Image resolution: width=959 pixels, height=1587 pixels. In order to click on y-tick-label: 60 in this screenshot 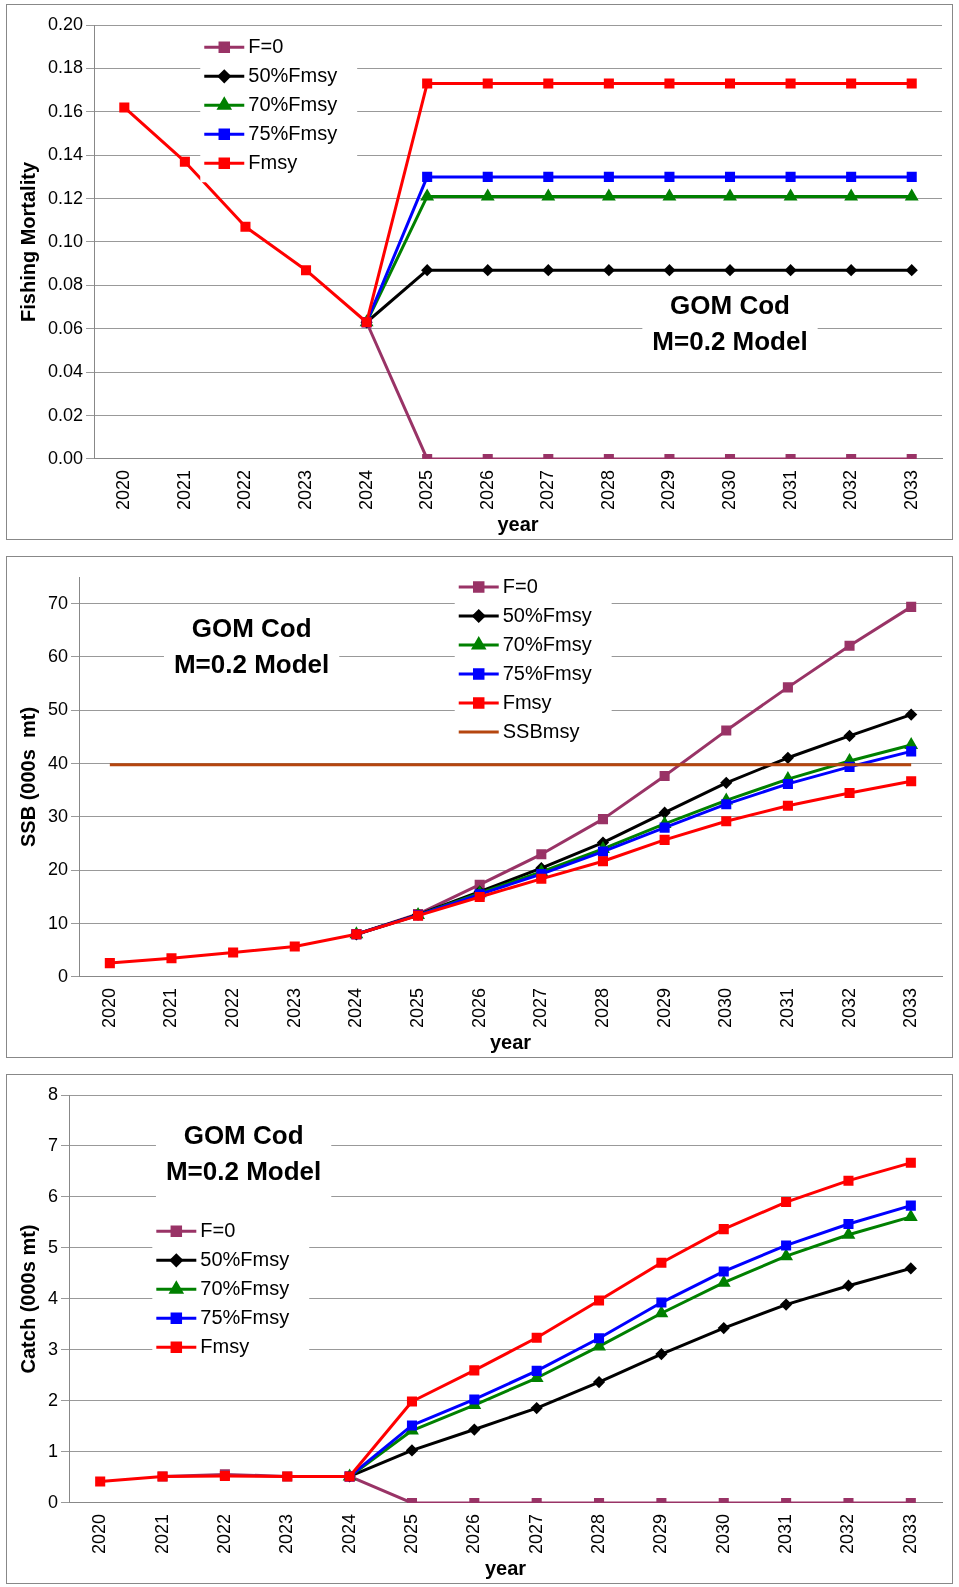, I will do `click(58, 655)`.